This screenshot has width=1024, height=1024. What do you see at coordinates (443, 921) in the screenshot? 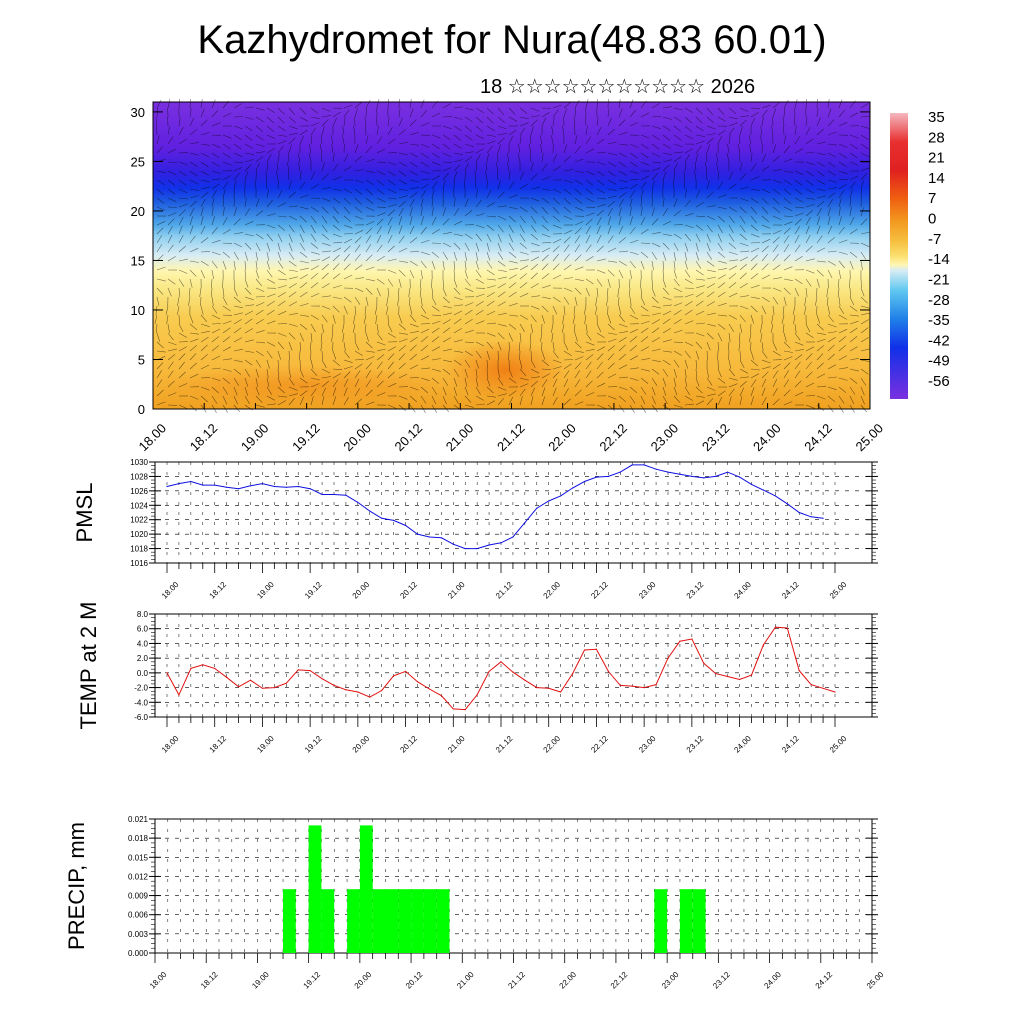
I see `precip-bar` at bounding box center [443, 921].